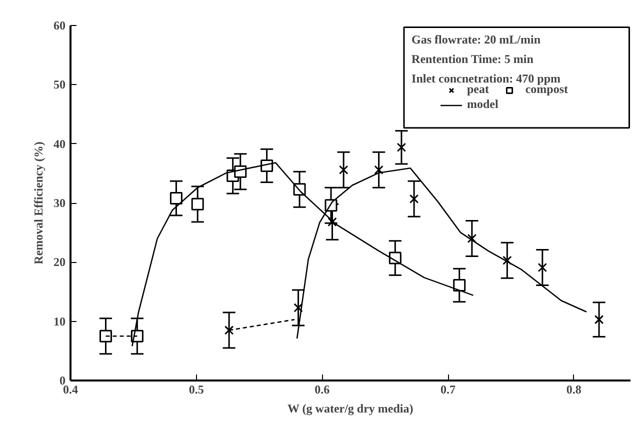  I want to click on y-tick-label: 20, so click(60, 262).